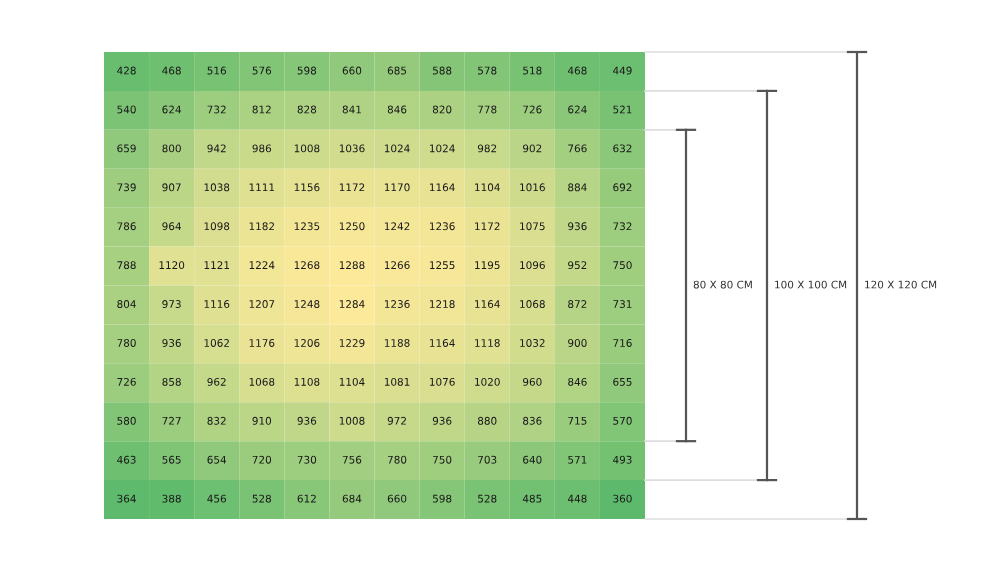  What do you see at coordinates (126, 459) in the screenshot?
I see `data-label: 463` at bounding box center [126, 459].